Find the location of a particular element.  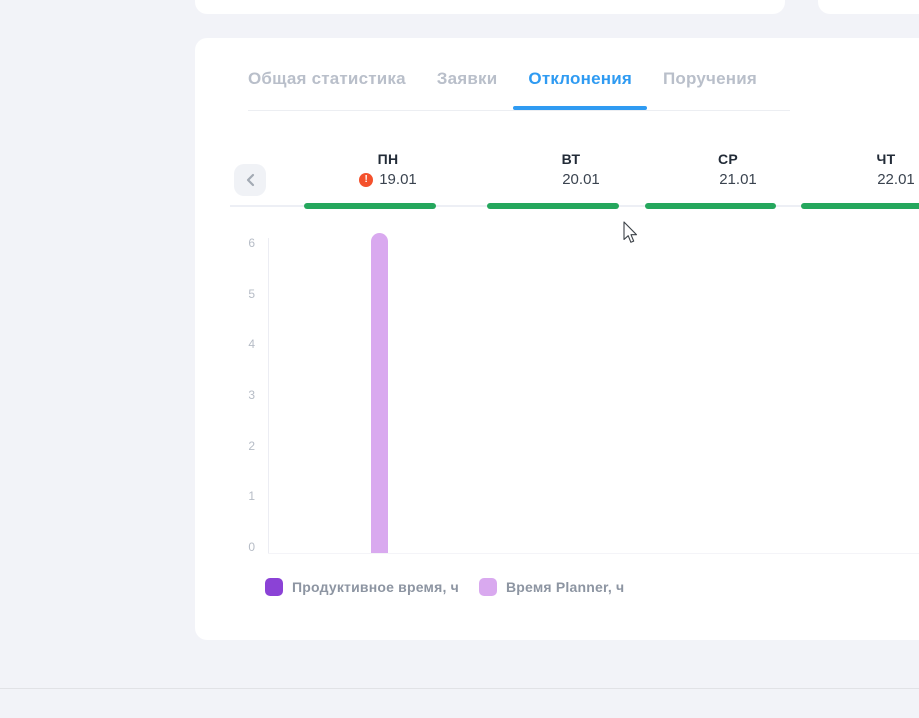

legend-item-productive-time: Продуктивное время, ч is located at coordinates (362, 587).